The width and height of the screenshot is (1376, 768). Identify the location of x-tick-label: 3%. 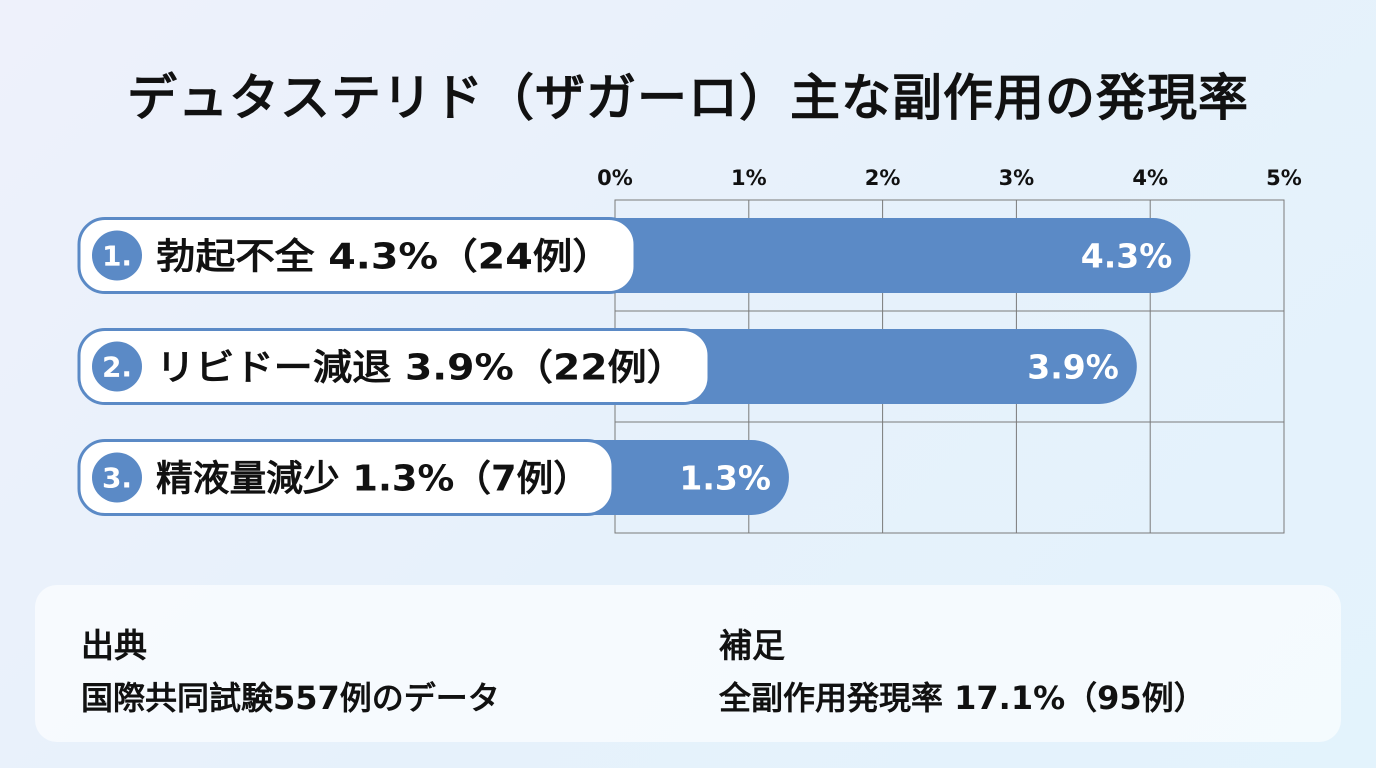
(1017, 178).